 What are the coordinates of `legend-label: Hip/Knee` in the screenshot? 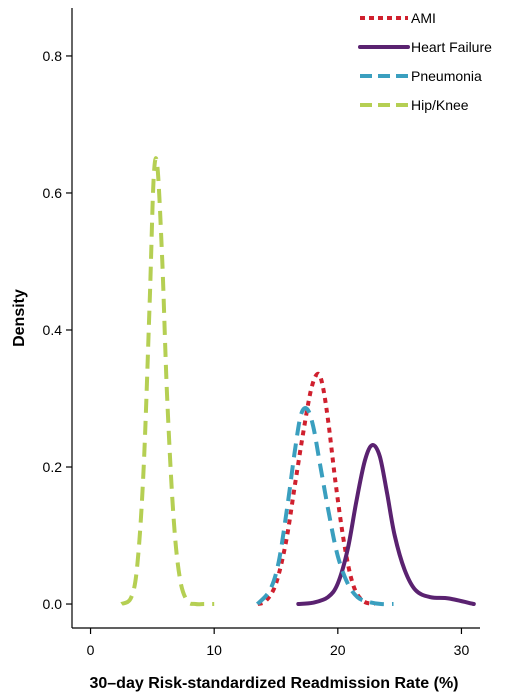 It's located at (440, 105).